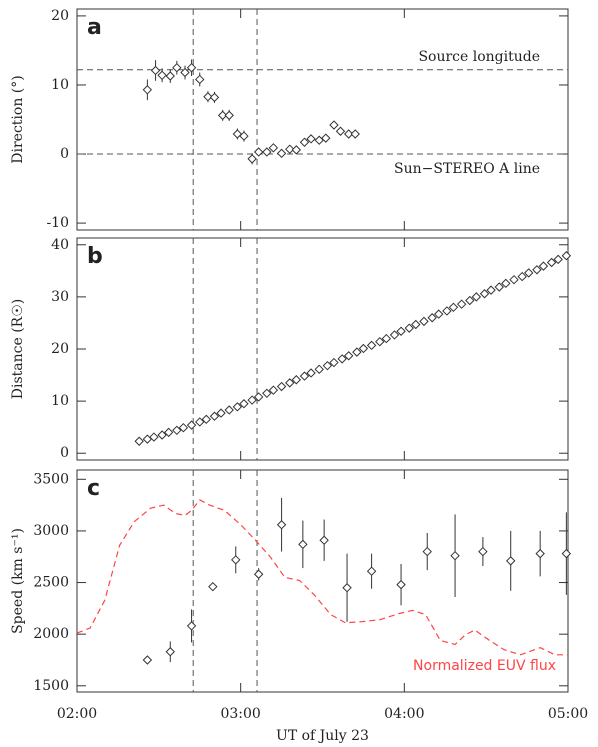  I want to click on y-tick-label: 2500, so click(51, 583).